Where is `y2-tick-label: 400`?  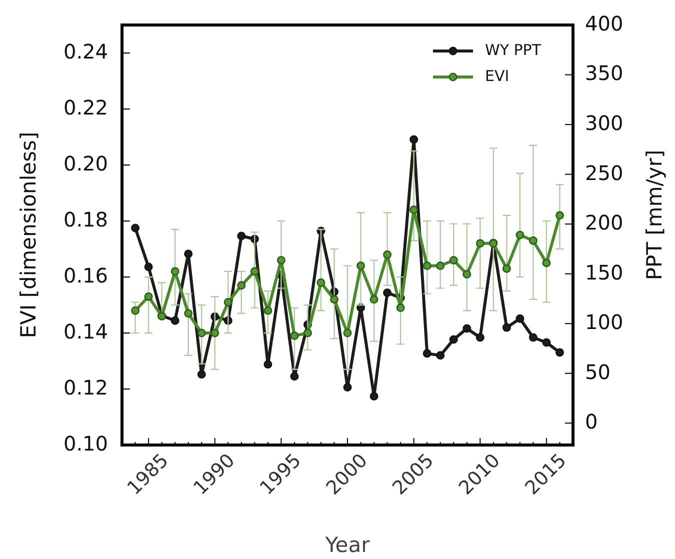 y2-tick-label: 400 is located at coordinates (604, 23).